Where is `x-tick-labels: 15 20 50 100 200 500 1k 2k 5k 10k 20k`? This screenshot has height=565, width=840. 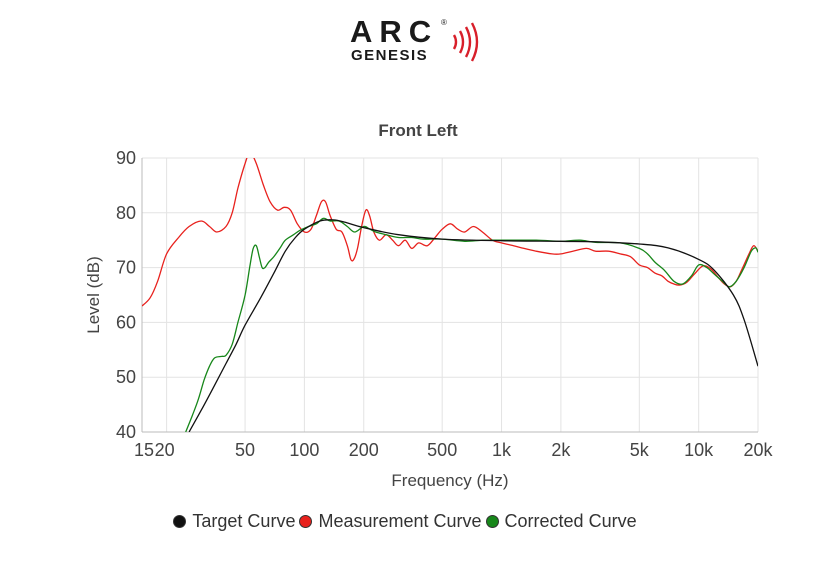
x-tick-labels: 15 20 50 100 200 500 1k 2k 5k 10k 20k is located at coordinates (454, 450).